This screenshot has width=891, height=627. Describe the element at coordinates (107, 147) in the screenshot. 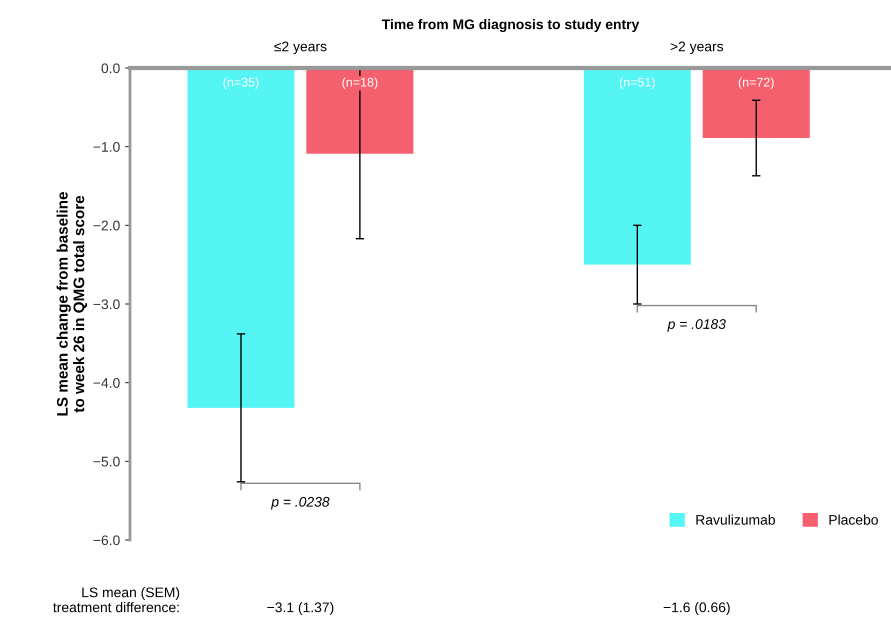

I see `y-tick-label: −1.0` at that location.